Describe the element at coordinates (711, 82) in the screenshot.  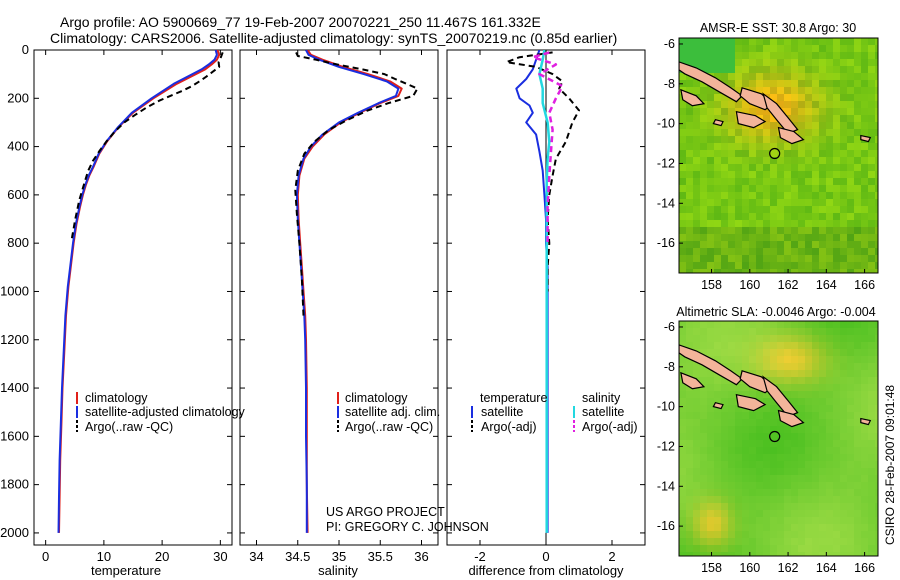
I see `island-shape` at that location.